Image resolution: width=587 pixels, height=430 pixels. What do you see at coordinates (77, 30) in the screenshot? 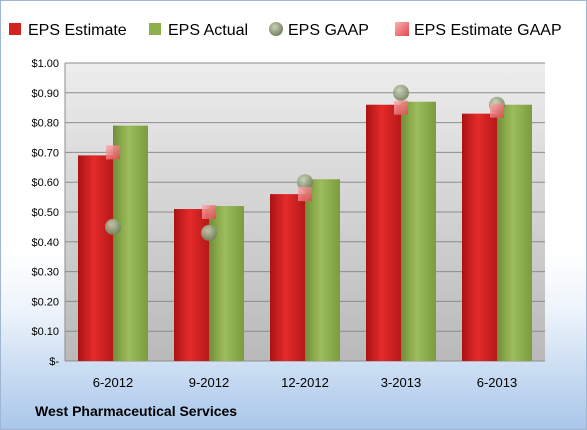
I see `legend-label: EPS Estimate` at bounding box center [77, 30].